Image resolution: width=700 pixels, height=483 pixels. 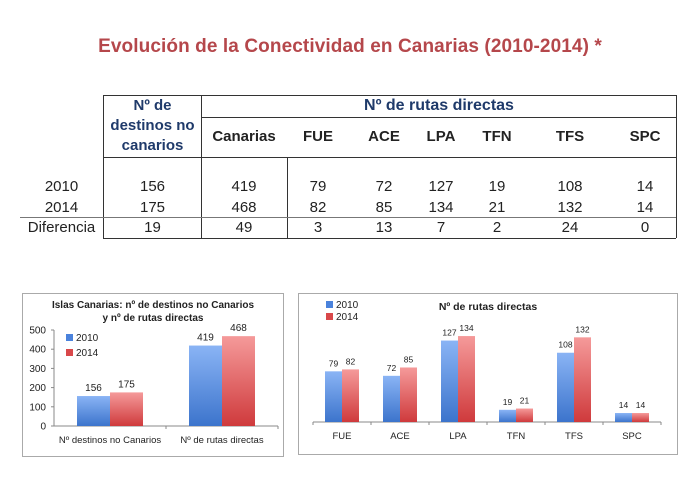 What do you see at coordinates (438, 117) in the screenshot?
I see `table-subheader-line` at bounding box center [438, 117].